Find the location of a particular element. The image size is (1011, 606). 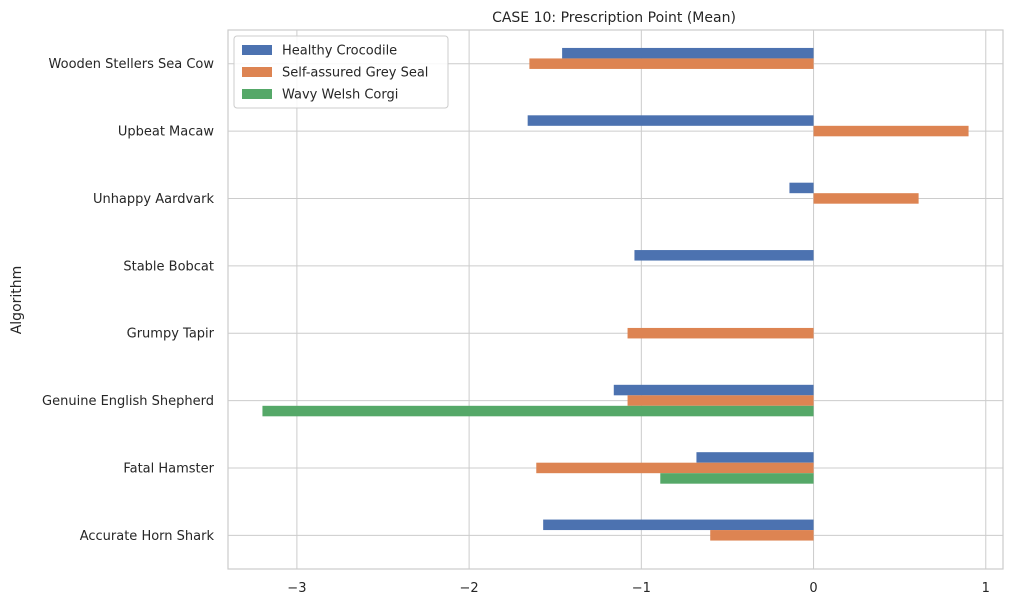

x-tick-labels: −3 −2 −1 0 1 is located at coordinates (638, 588).